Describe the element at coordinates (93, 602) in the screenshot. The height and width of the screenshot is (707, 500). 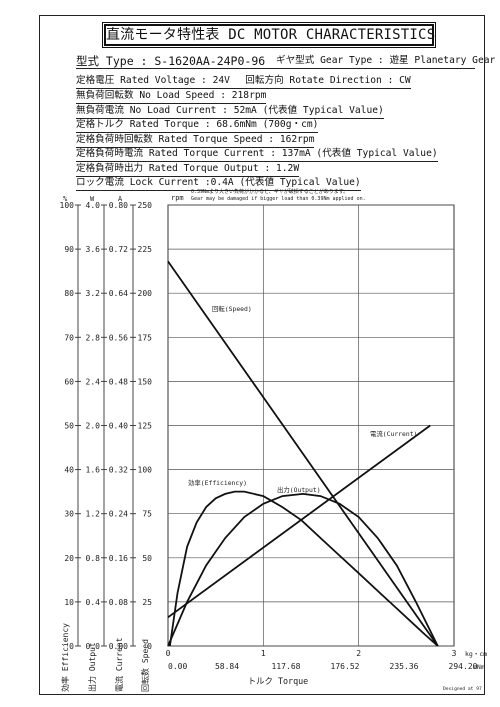
I see `y-tick-label: 0.4` at that location.